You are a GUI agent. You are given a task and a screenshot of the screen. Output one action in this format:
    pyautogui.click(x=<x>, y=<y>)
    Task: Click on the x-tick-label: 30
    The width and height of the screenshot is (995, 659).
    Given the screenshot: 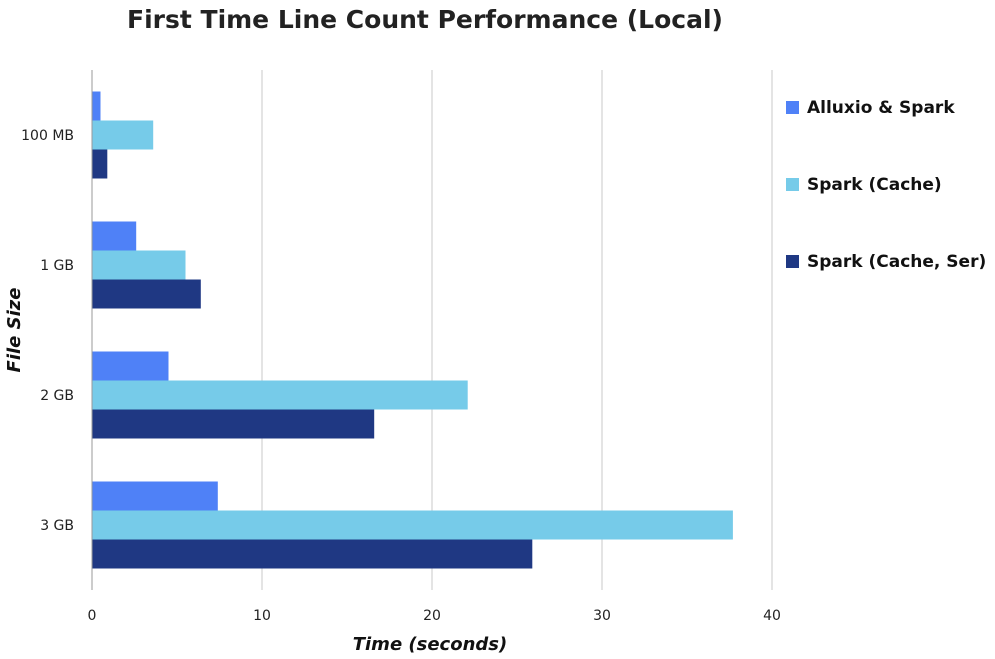 What is the action you would take?
    pyautogui.click(x=602, y=616)
    